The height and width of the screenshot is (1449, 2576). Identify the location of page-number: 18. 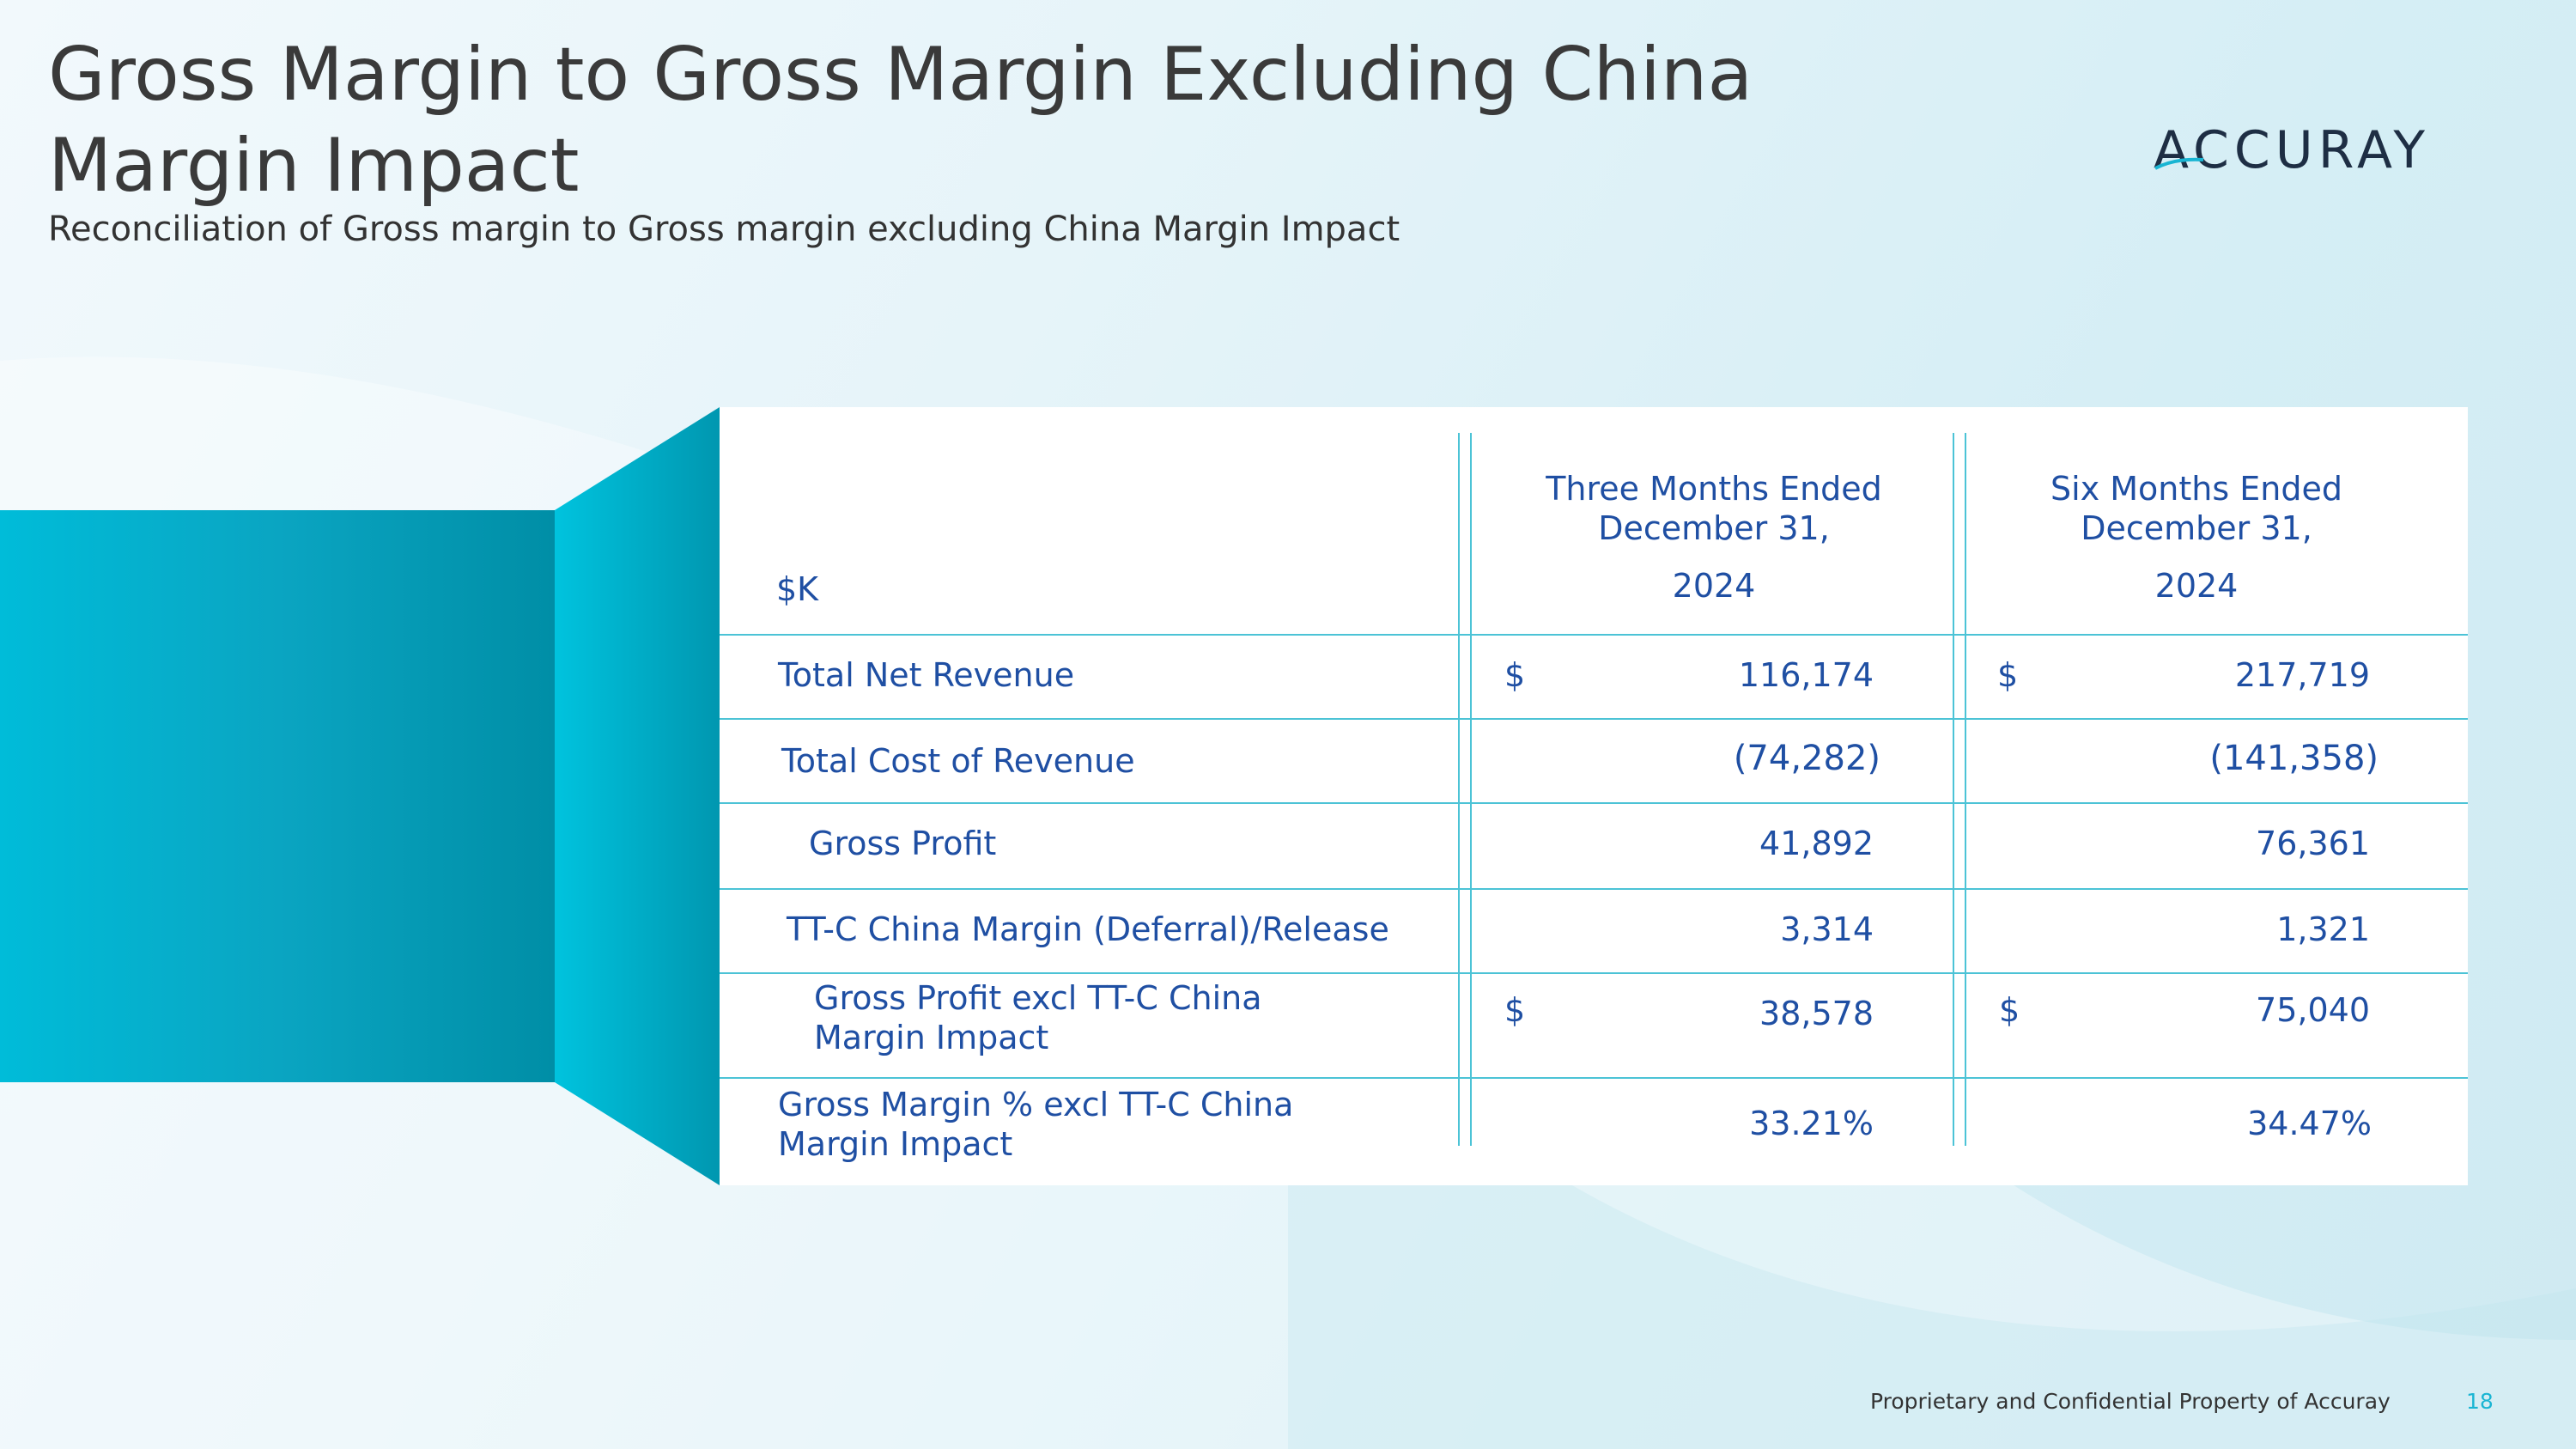
(2480, 1401).